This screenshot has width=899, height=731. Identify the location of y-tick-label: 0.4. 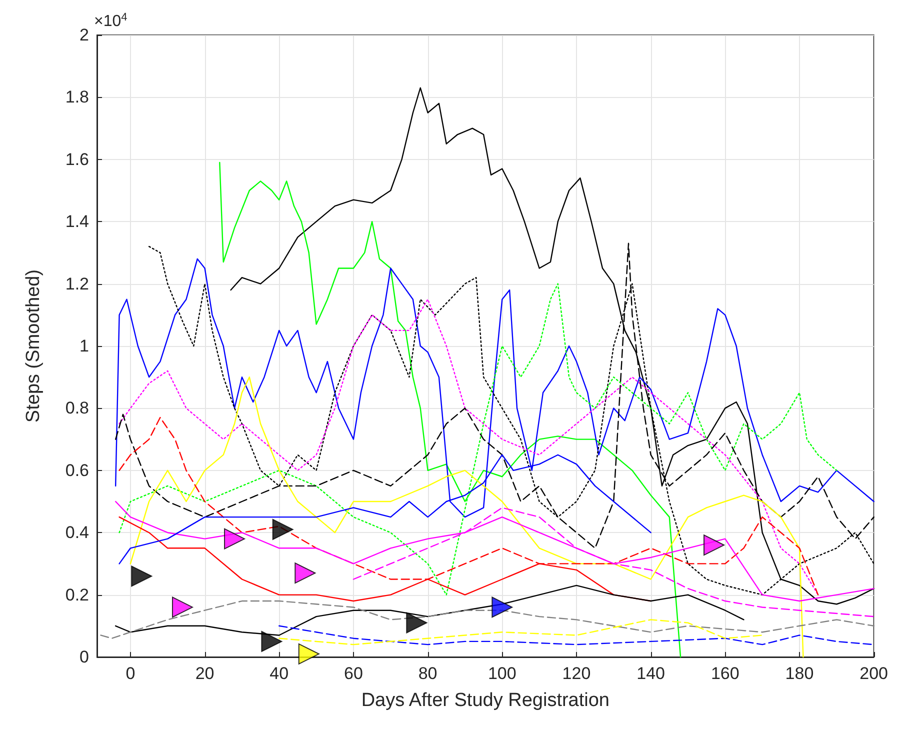
(77, 532).